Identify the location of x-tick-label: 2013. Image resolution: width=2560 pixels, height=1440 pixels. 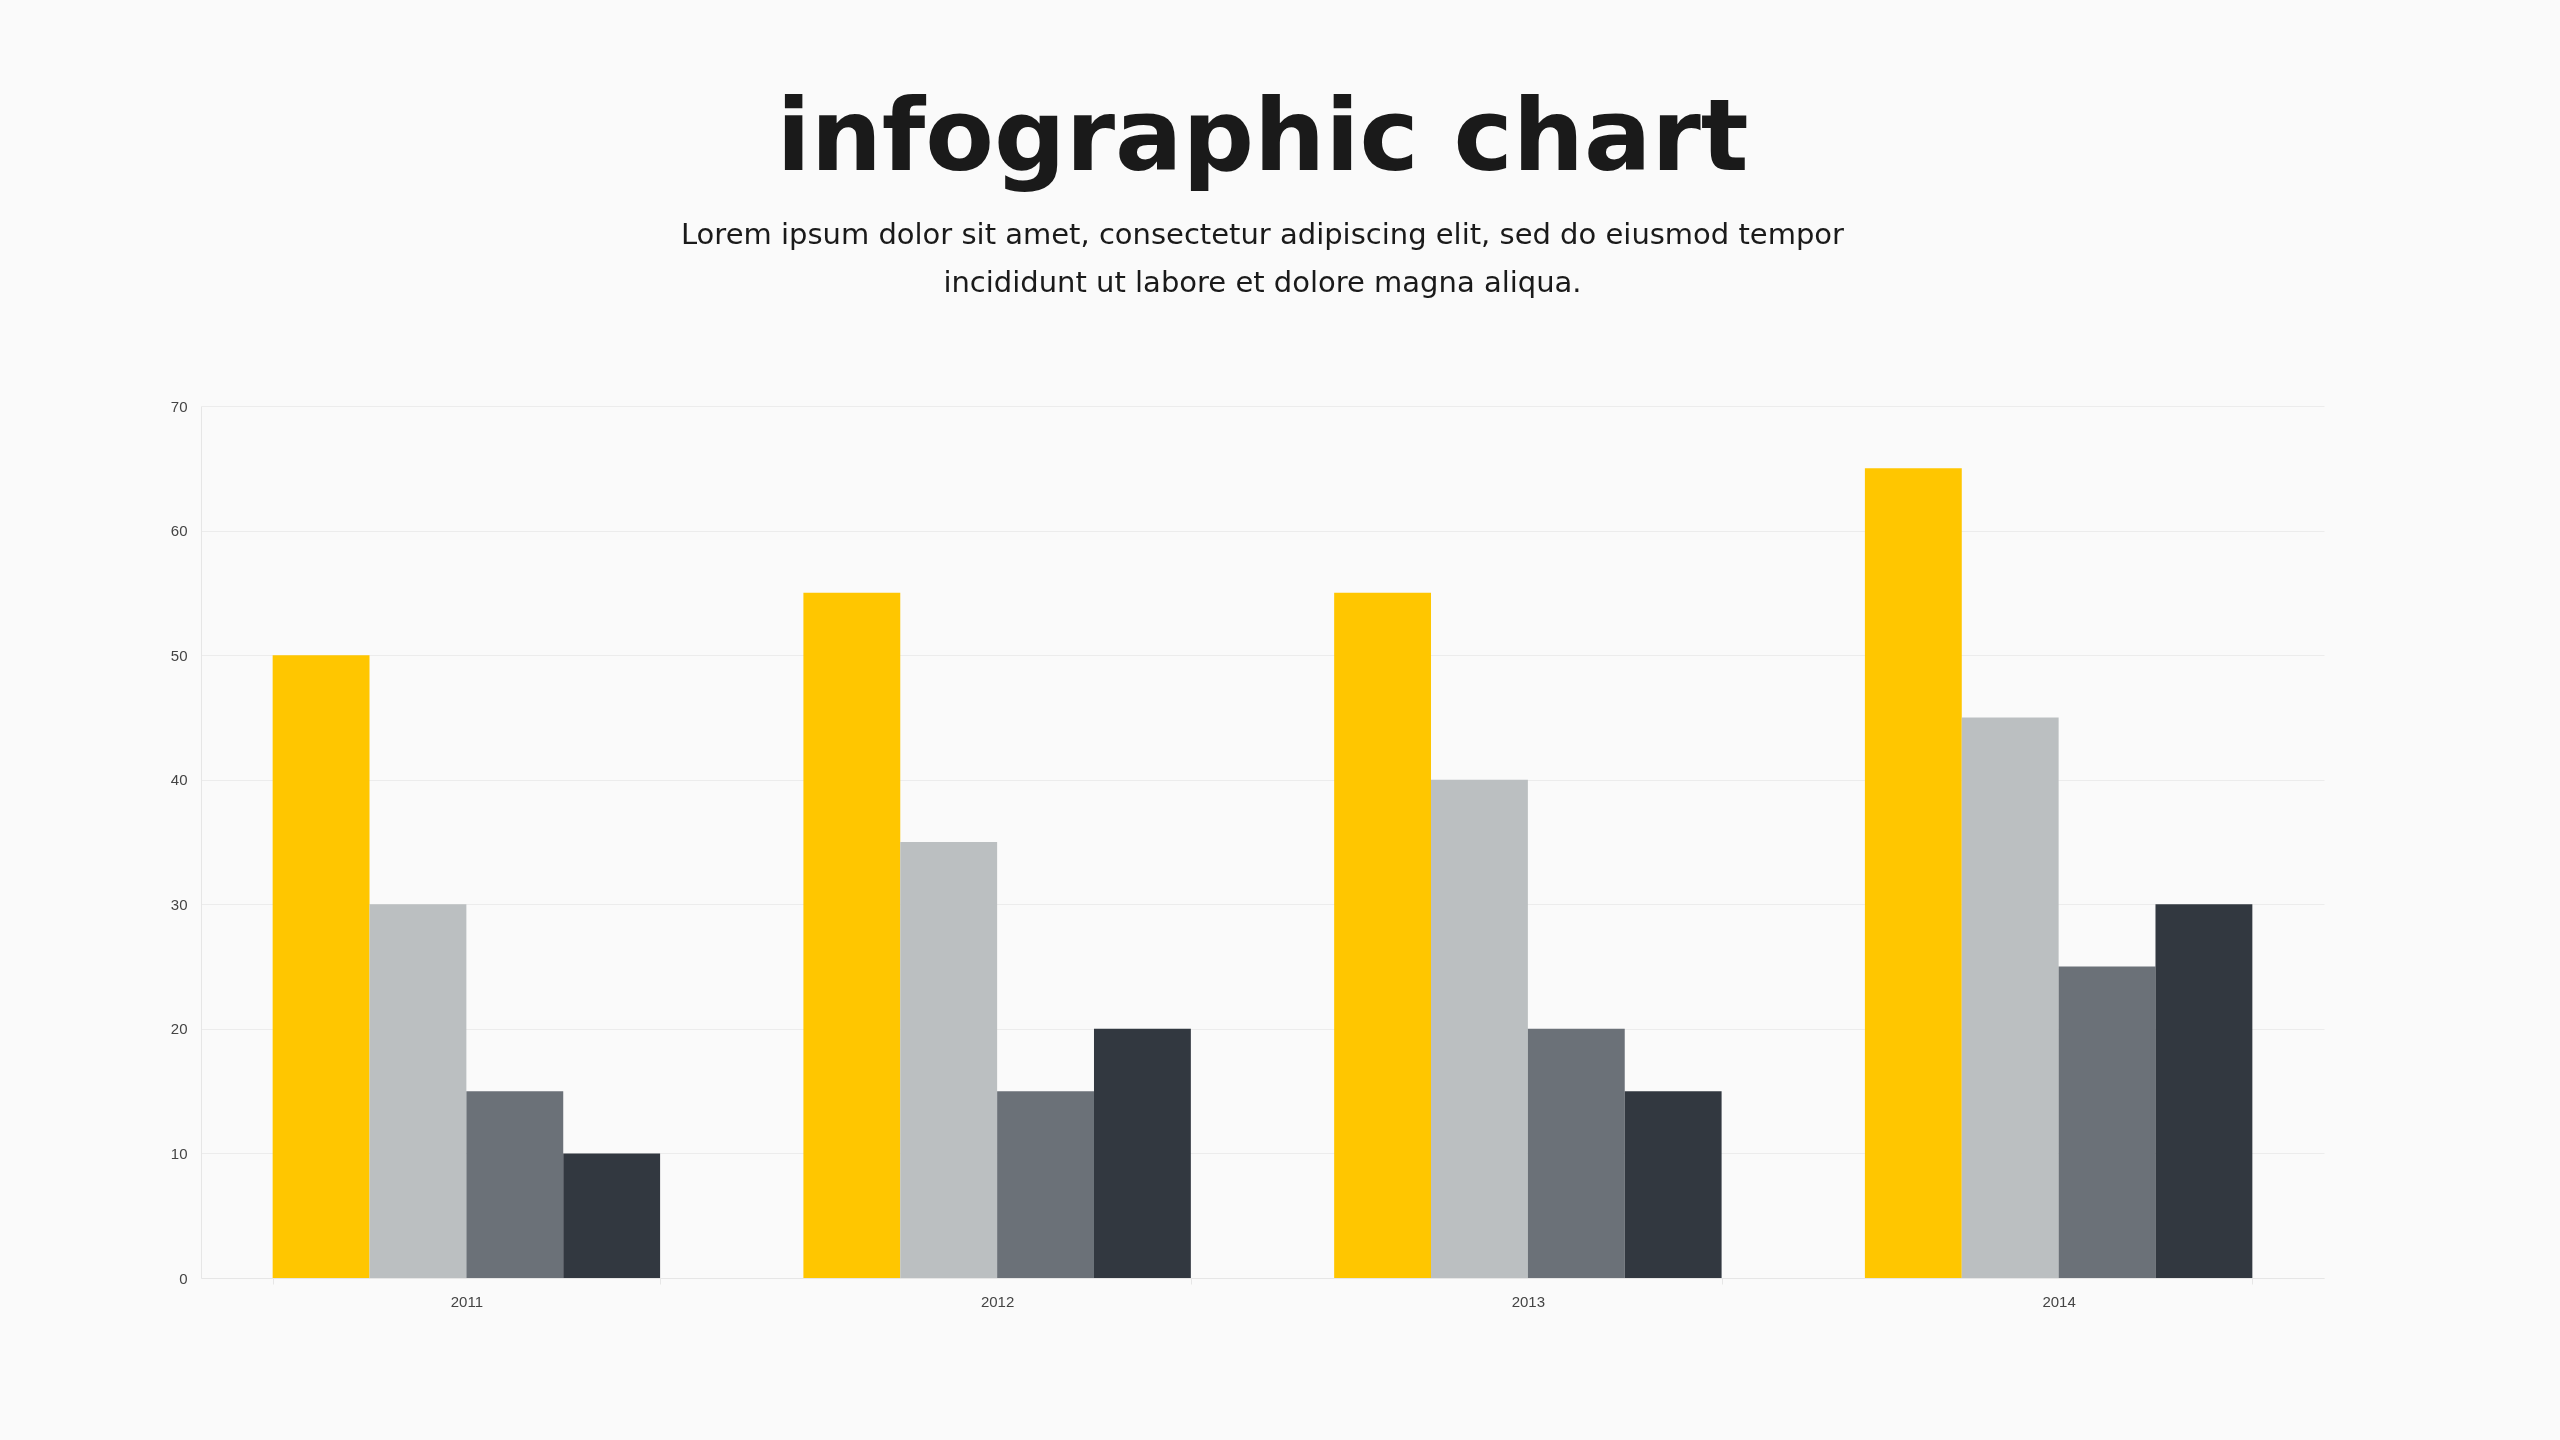
(1528, 1301).